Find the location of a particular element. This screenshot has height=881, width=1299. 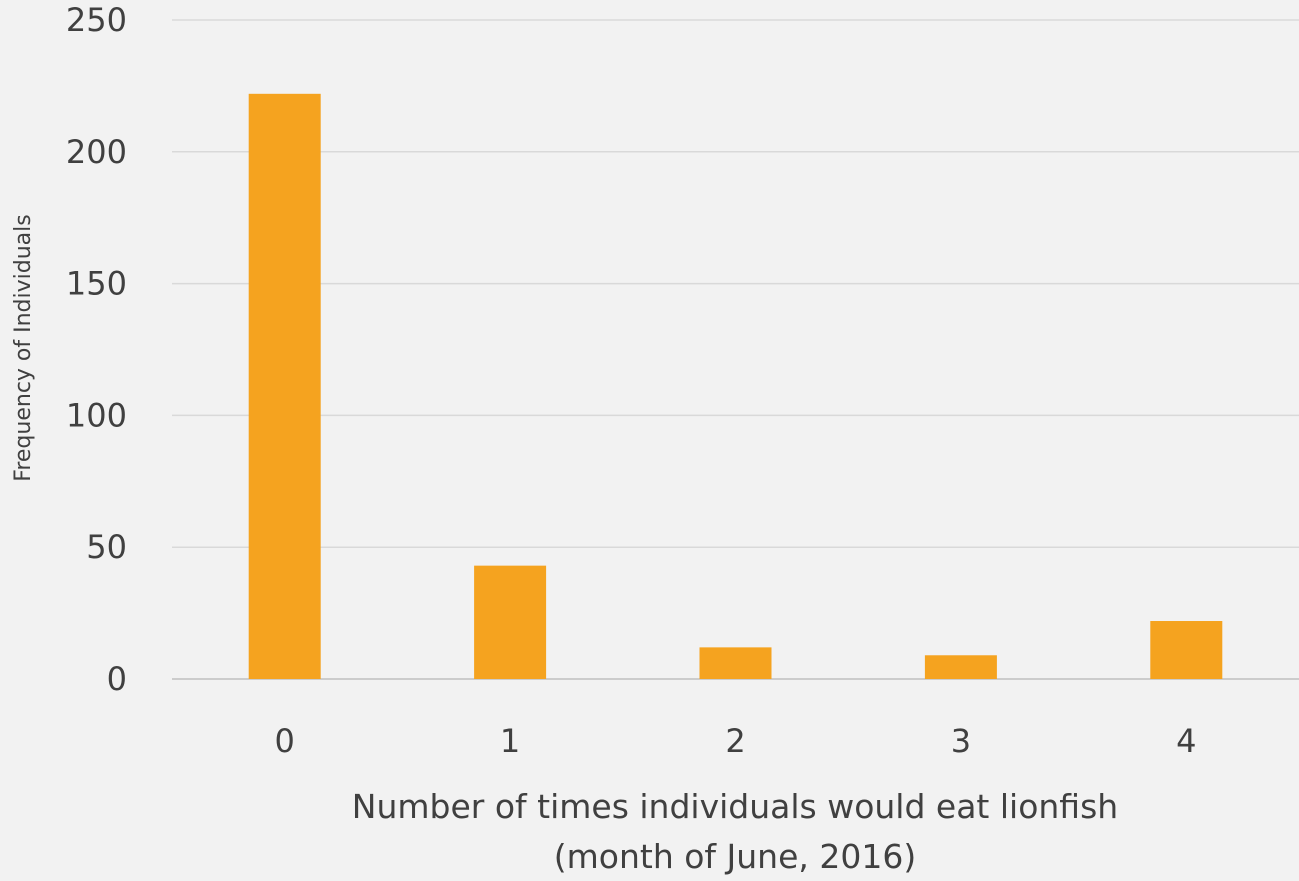

y-tick-label: 0 is located at coordinates (117, 679).